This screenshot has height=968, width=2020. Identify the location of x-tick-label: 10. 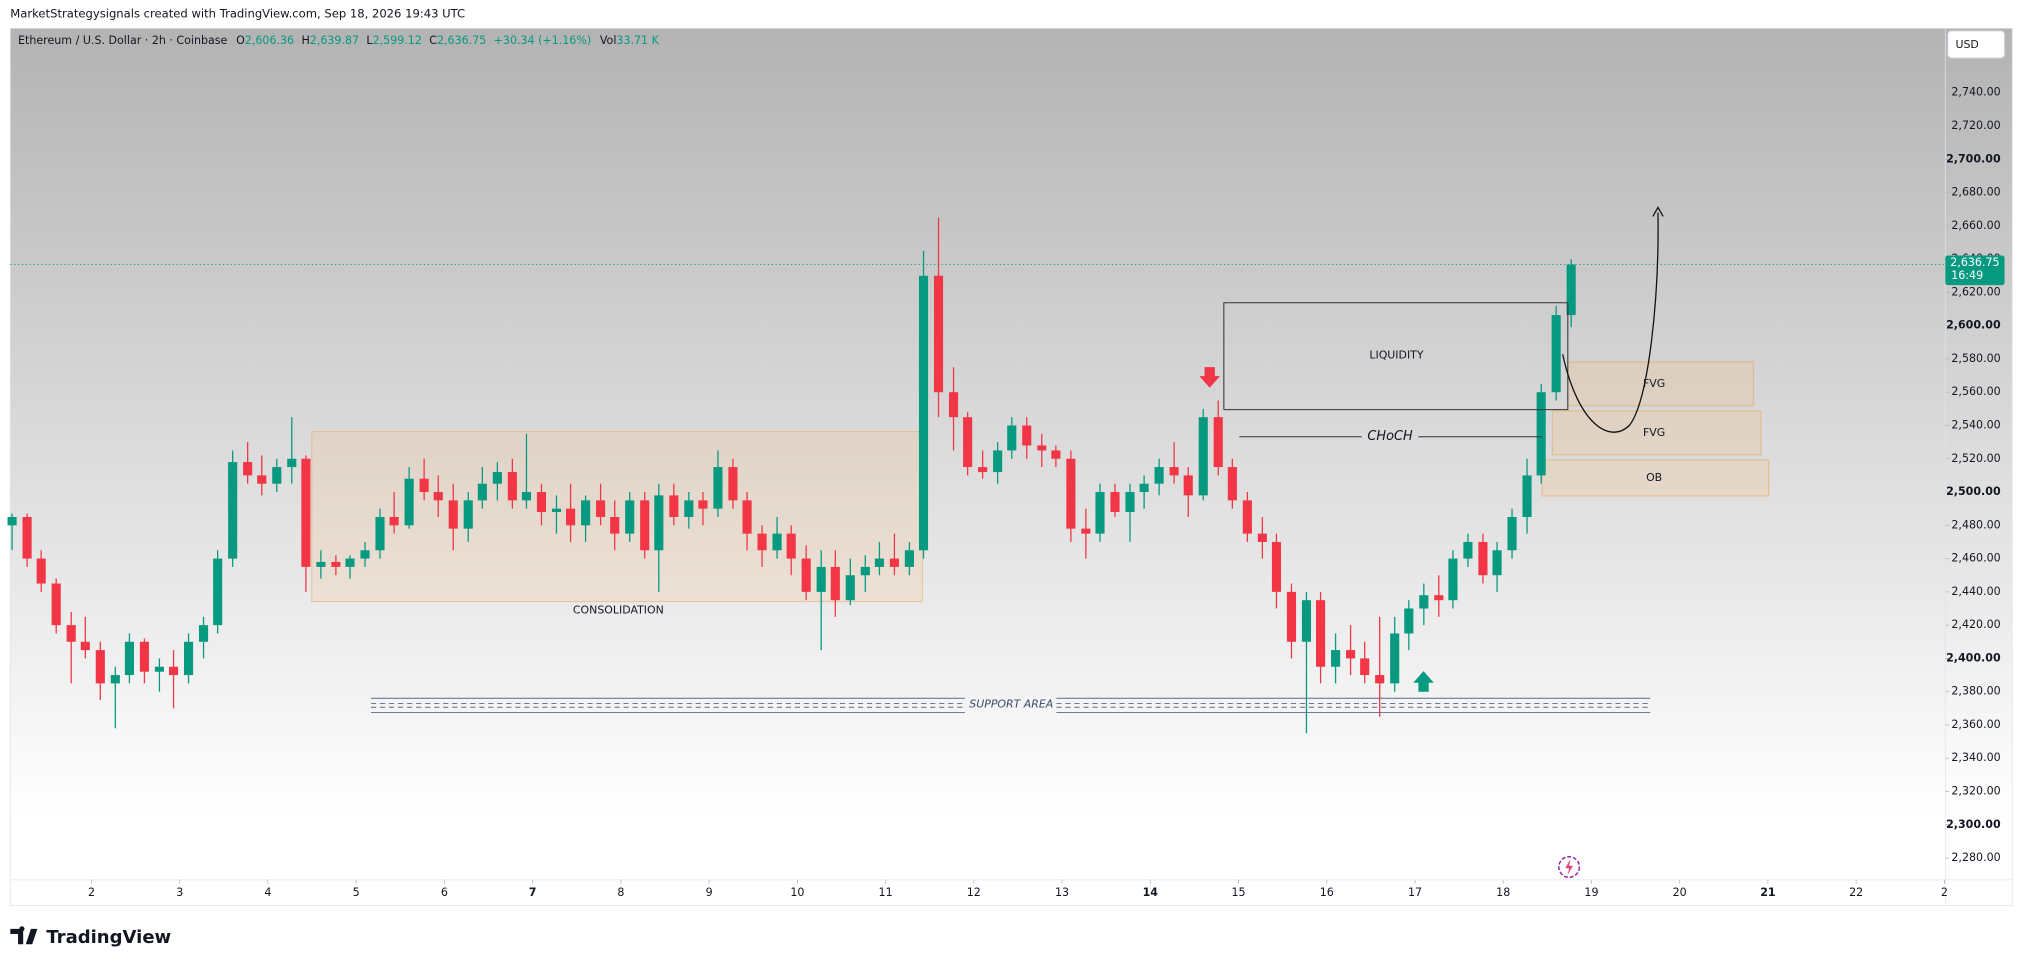
(797, 892).